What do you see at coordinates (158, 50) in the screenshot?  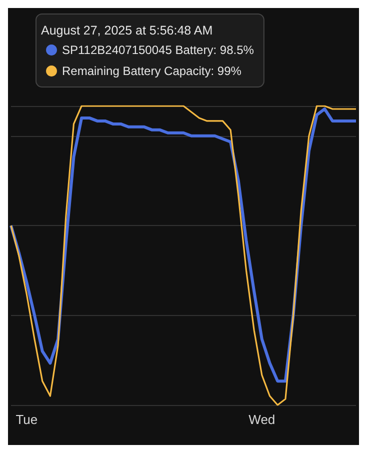 I see `legend-label: SP112B2407150045 Battery: 98.5%` at bounding box center [158, 50].